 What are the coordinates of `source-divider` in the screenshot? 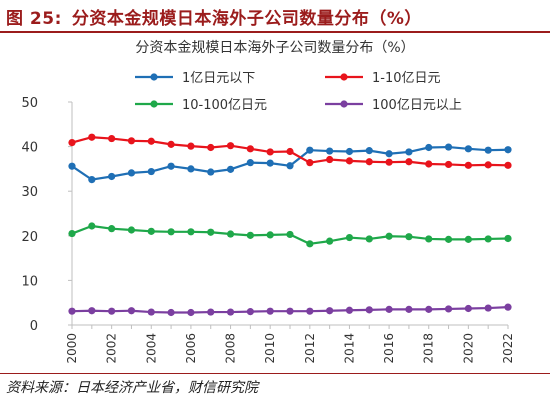 It's located at (275, 373).